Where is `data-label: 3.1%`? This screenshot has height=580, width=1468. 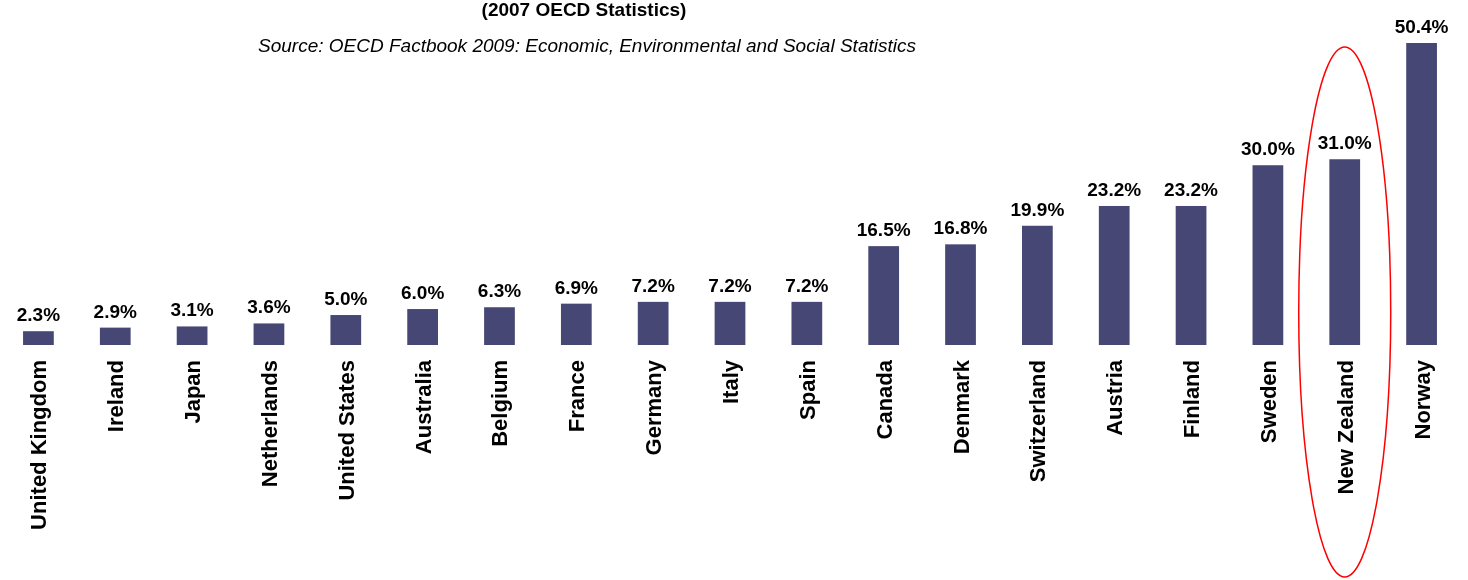 data-label: 3.1% is located at coordinates (192, 310).